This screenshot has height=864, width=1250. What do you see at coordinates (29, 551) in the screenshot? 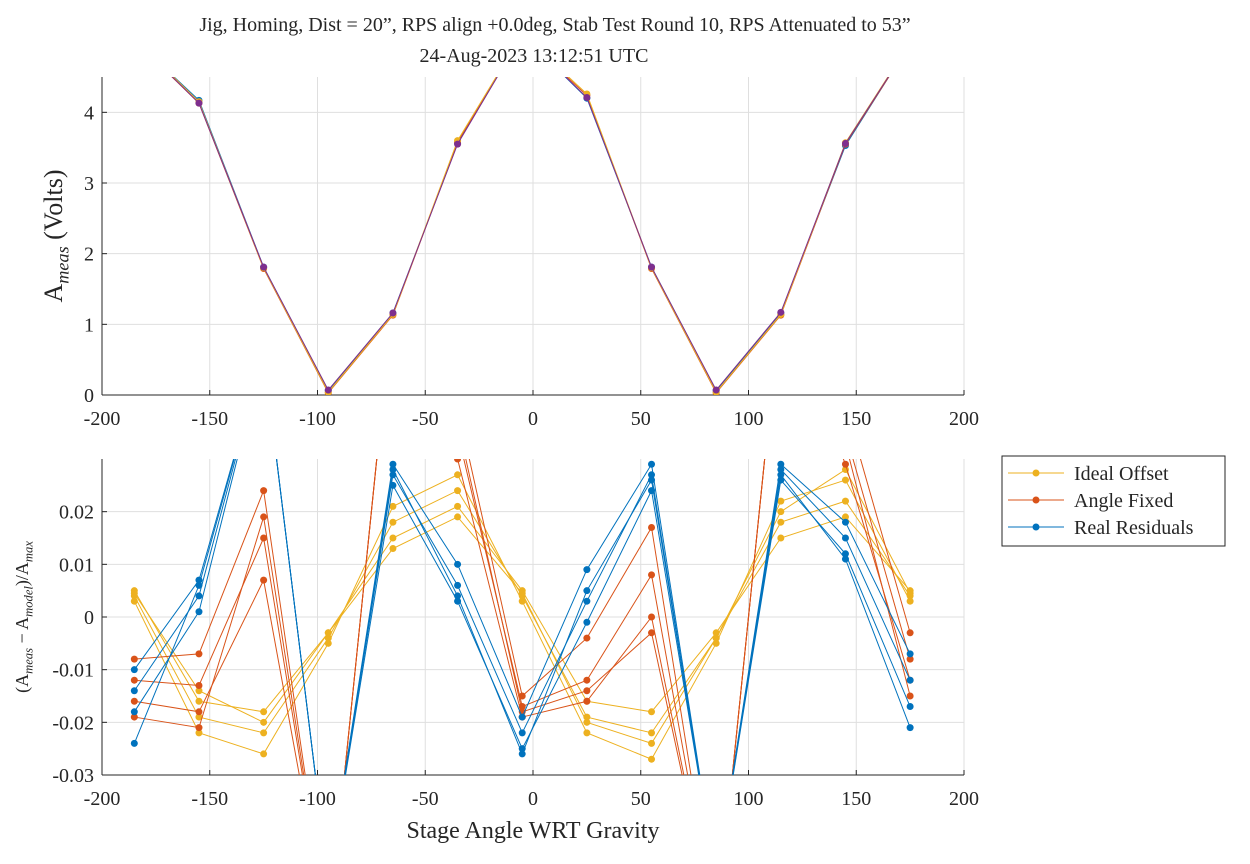
I see `y-label-subscript: max` at bounding box center [29, 551].